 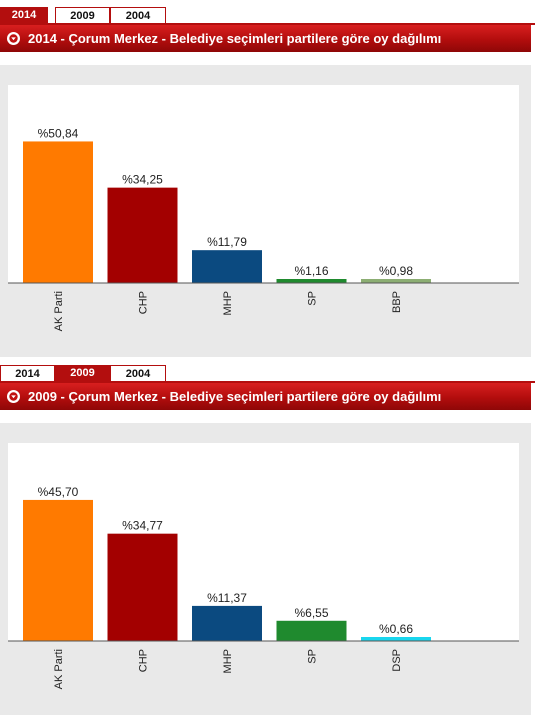 I want to click on data-label: %6,55, so click(x=311, y=613).